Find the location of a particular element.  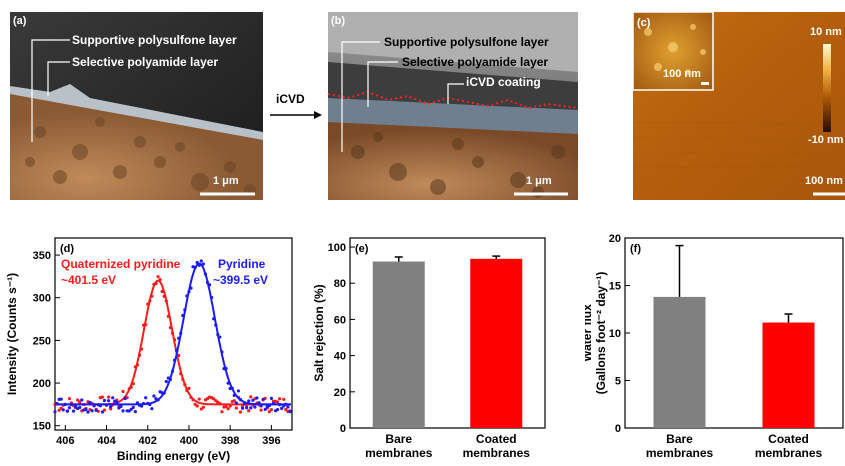

panel-label-f: (f) is located at coordinates (635, 249).